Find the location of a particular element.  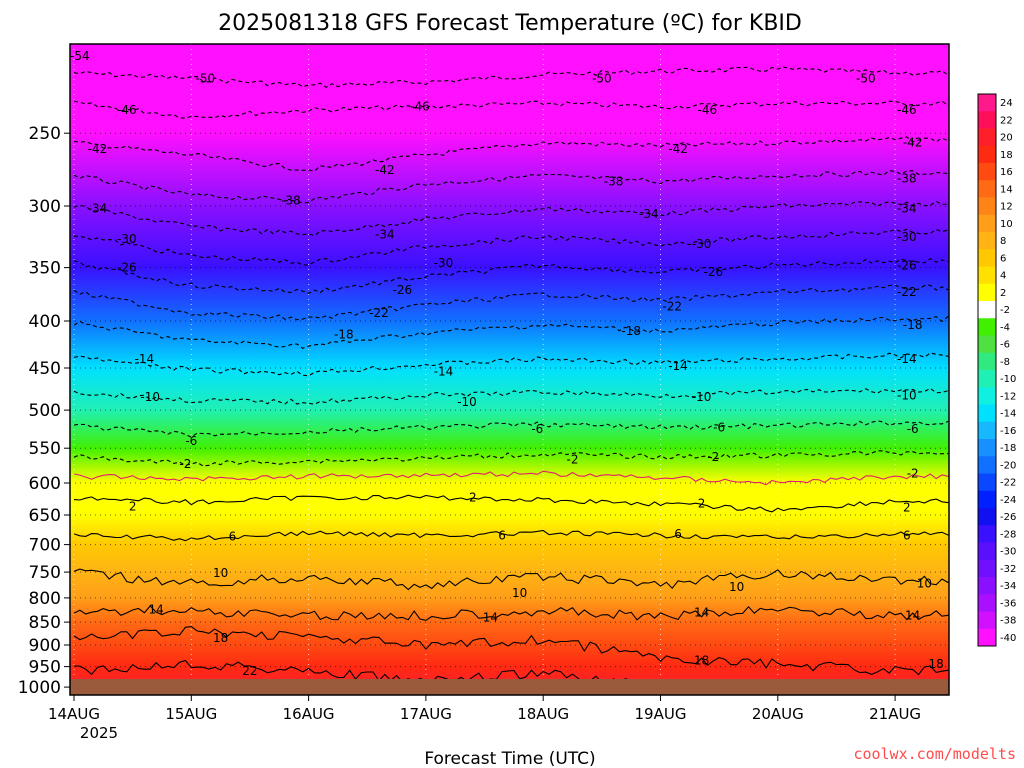

colorbar-label: 22 is located at coordinates (1006, 120).